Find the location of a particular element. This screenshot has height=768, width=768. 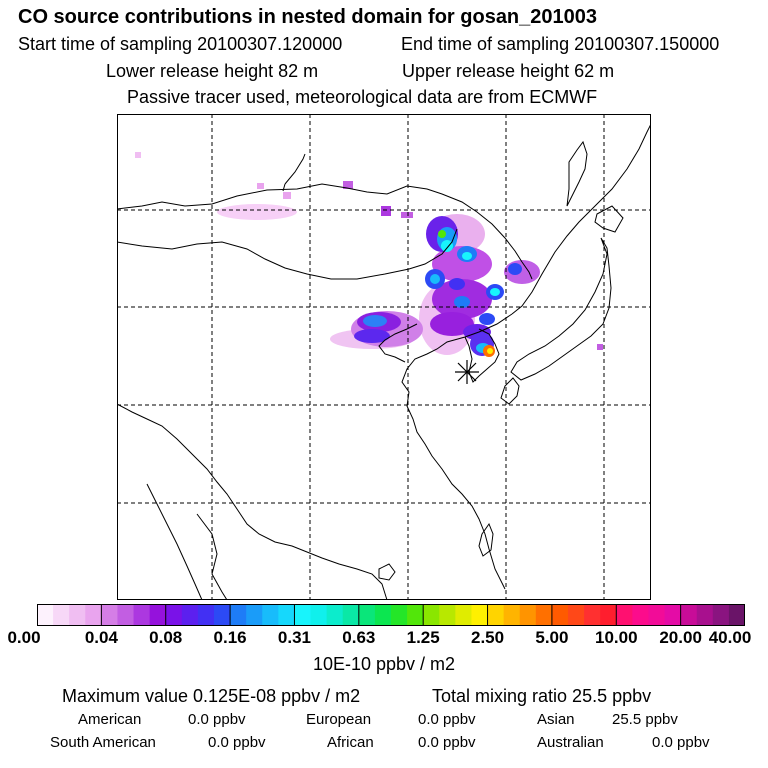

color-scale-units: 10E-10 ppbv / m2 is located at coordinates (384, 664).